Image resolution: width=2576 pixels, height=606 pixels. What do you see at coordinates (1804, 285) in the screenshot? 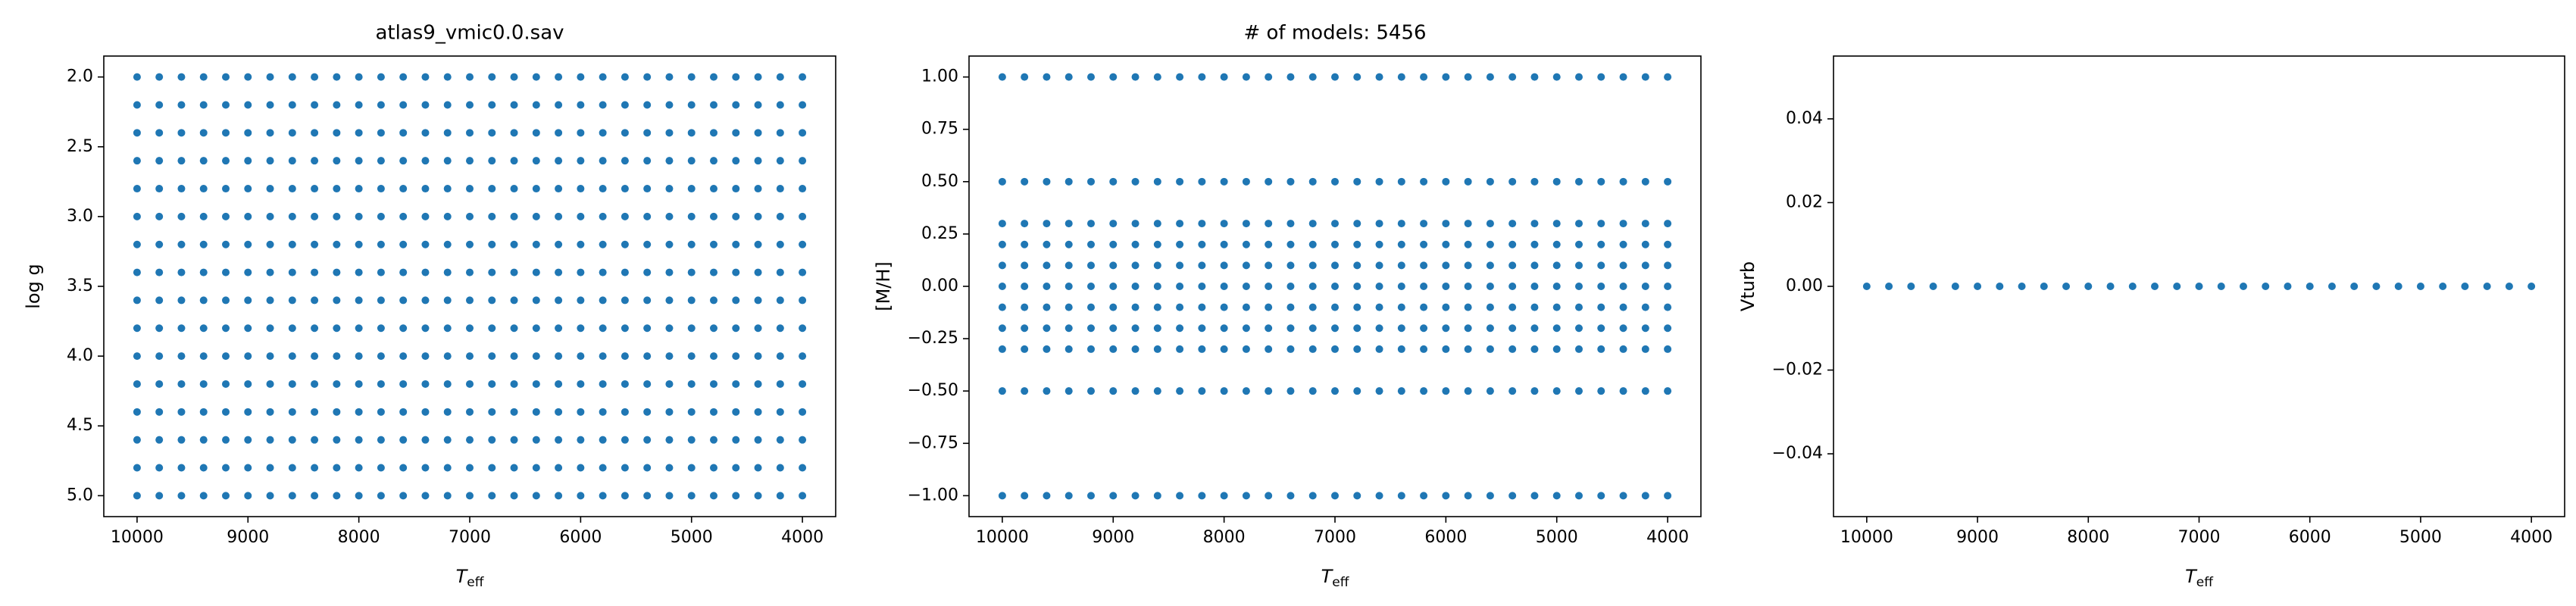
I see `y-tick-label: 0.00` at bounding box center [1804, 285].